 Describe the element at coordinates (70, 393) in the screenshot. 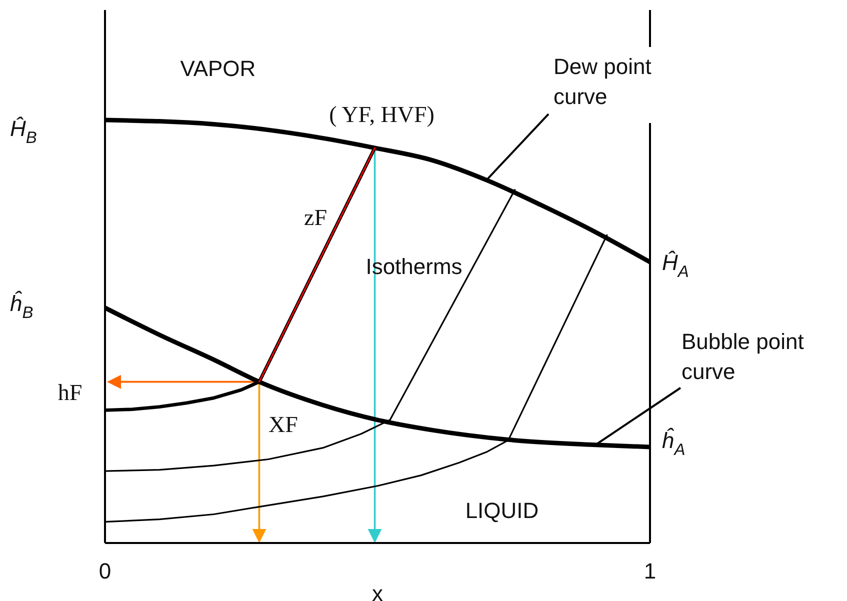

I see `text: hF` at that location.